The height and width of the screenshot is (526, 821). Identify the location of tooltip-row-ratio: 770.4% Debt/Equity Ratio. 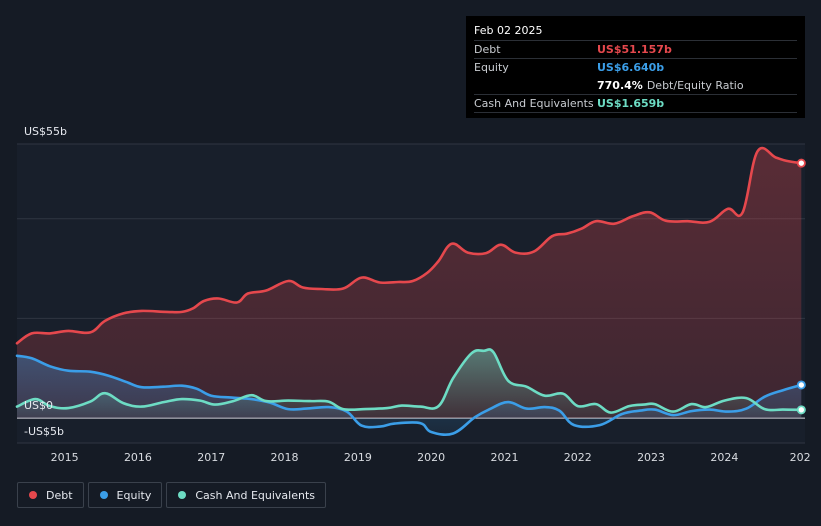
(635, 85).